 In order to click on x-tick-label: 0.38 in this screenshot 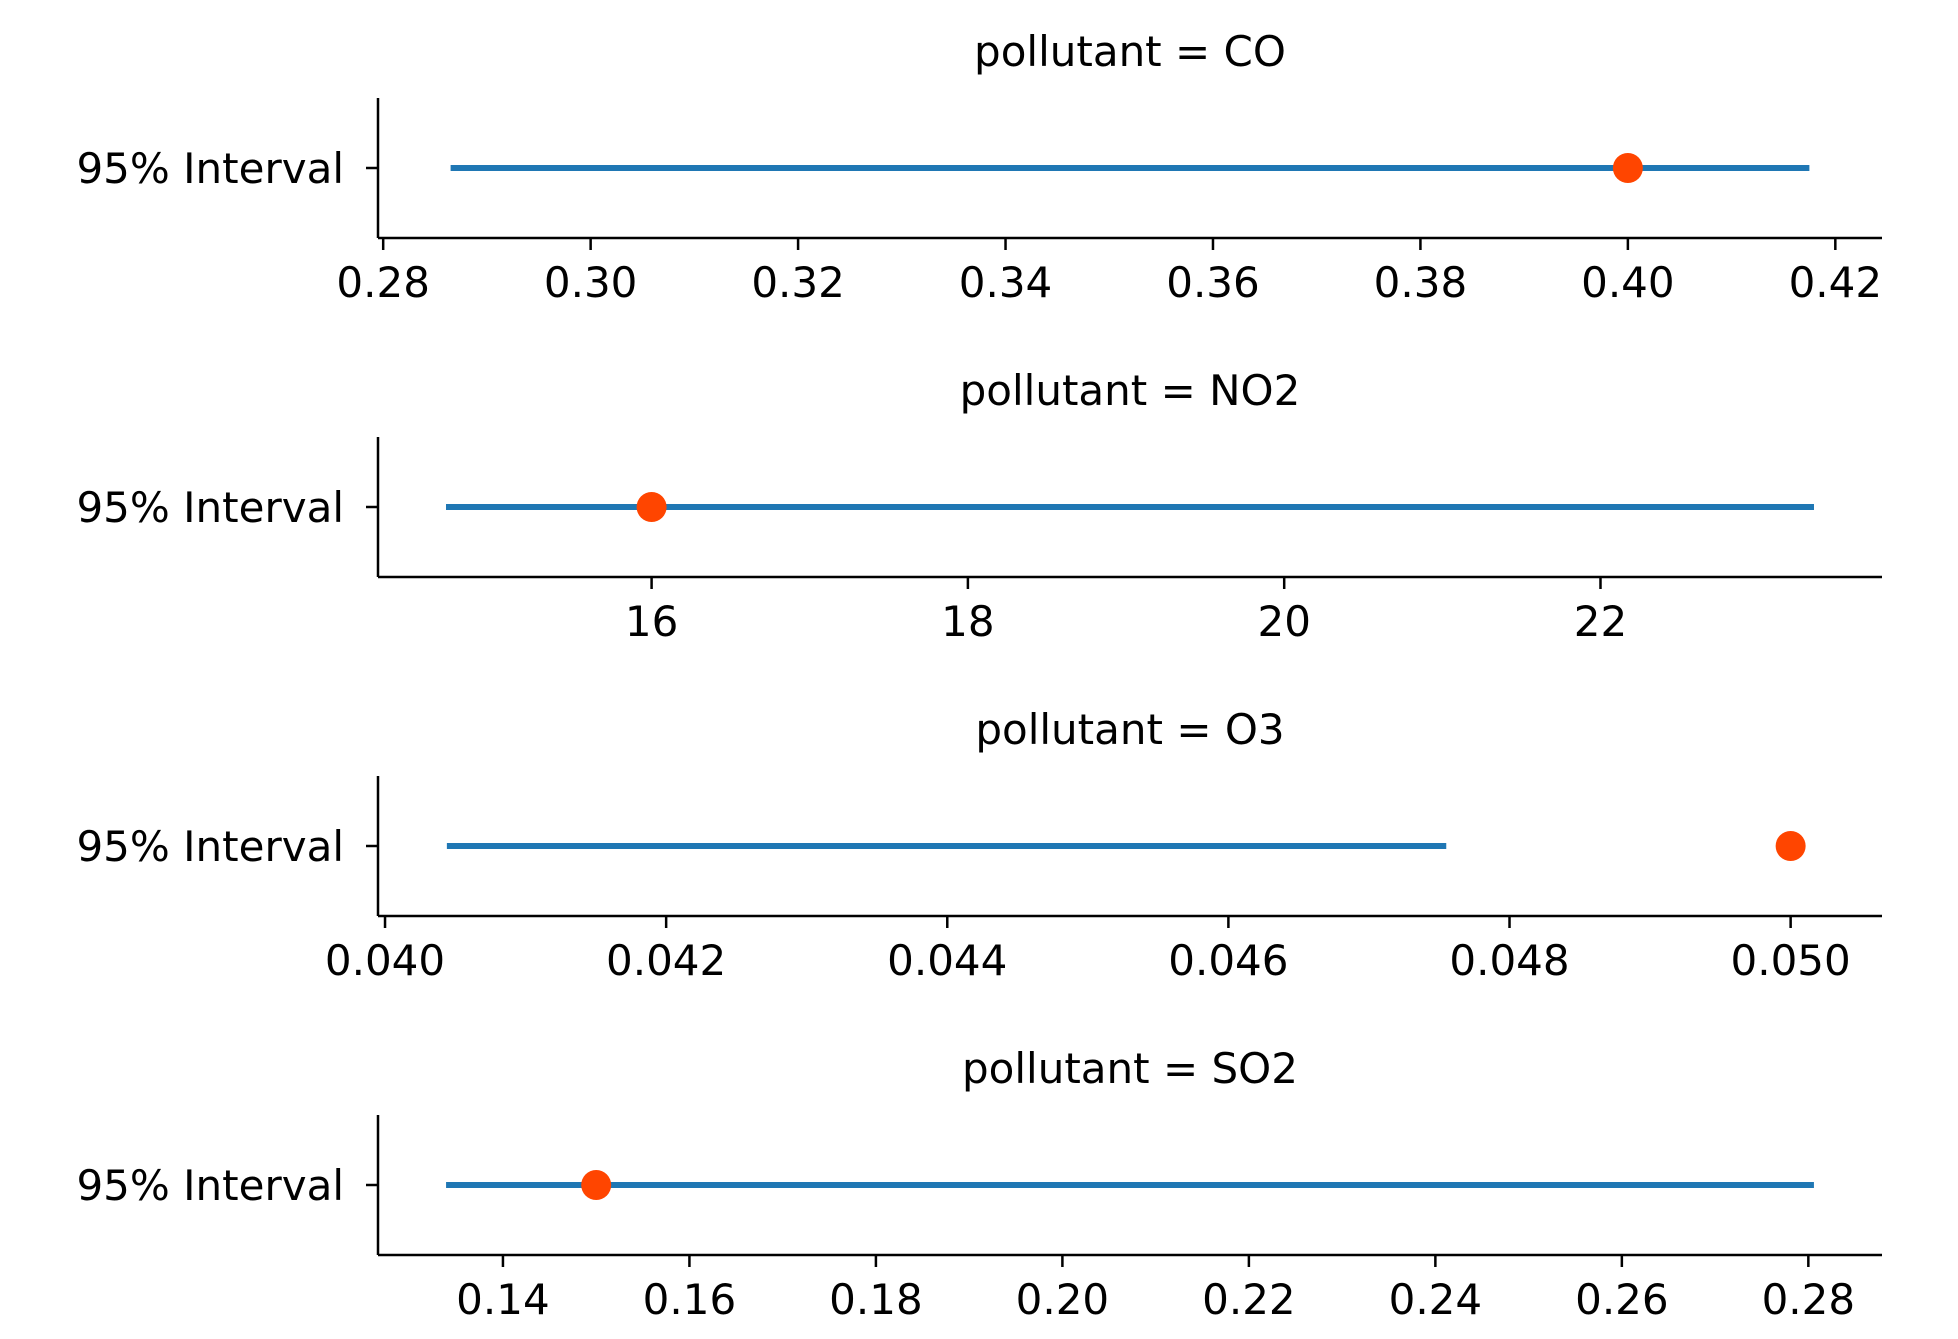, I will do `click(1421, 282)`.